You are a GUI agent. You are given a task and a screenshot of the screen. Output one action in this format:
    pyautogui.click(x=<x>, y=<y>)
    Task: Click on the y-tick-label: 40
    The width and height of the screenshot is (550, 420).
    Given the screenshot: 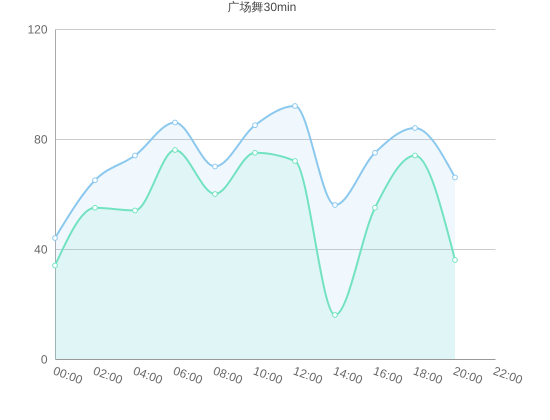 What is the action you would take?
    pyautogui.click(x=41, y=249)
    